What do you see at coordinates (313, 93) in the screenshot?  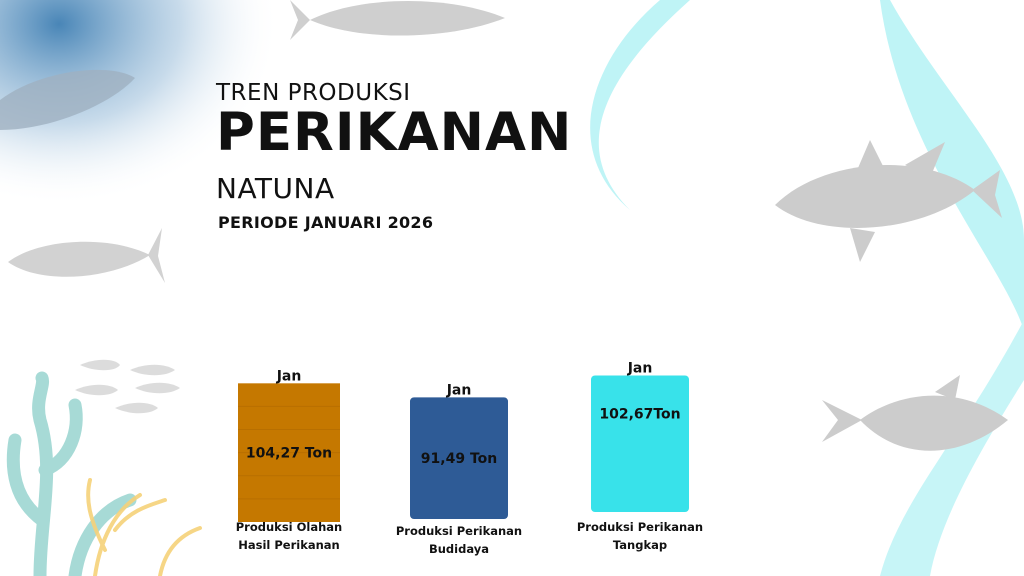 I see `title-line-1: TREN PRODUKSI` at bounding box center [313, 93].